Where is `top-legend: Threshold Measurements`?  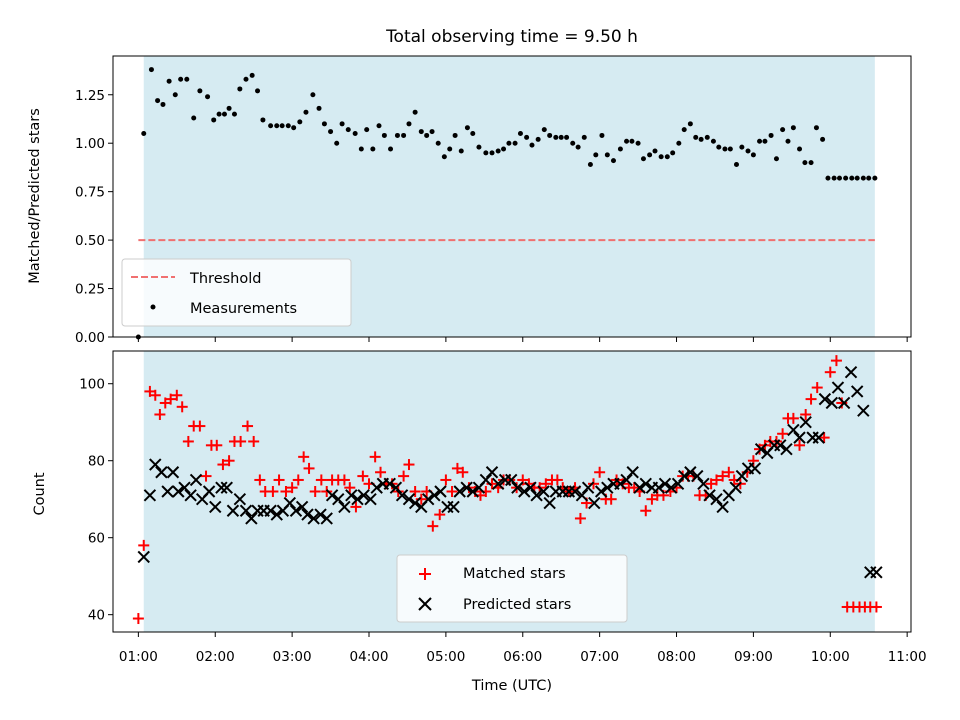
top-legend: Threshold Measurements is located at coordinates (236, 292).